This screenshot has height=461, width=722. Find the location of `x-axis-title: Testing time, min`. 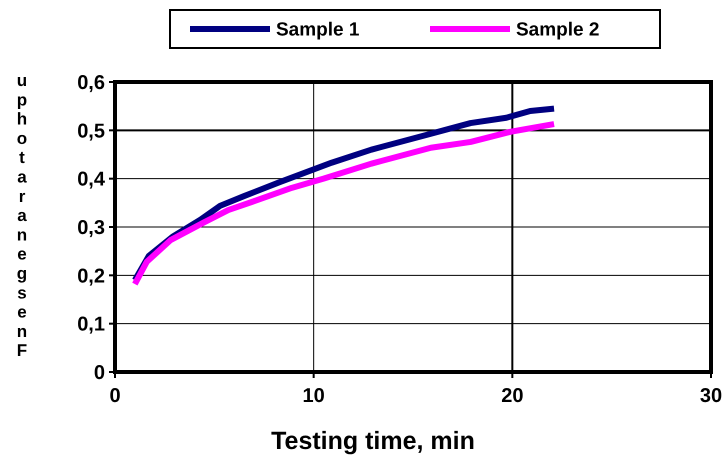

x-axis-title: Testing time, min is located at coordinates (373, 441).